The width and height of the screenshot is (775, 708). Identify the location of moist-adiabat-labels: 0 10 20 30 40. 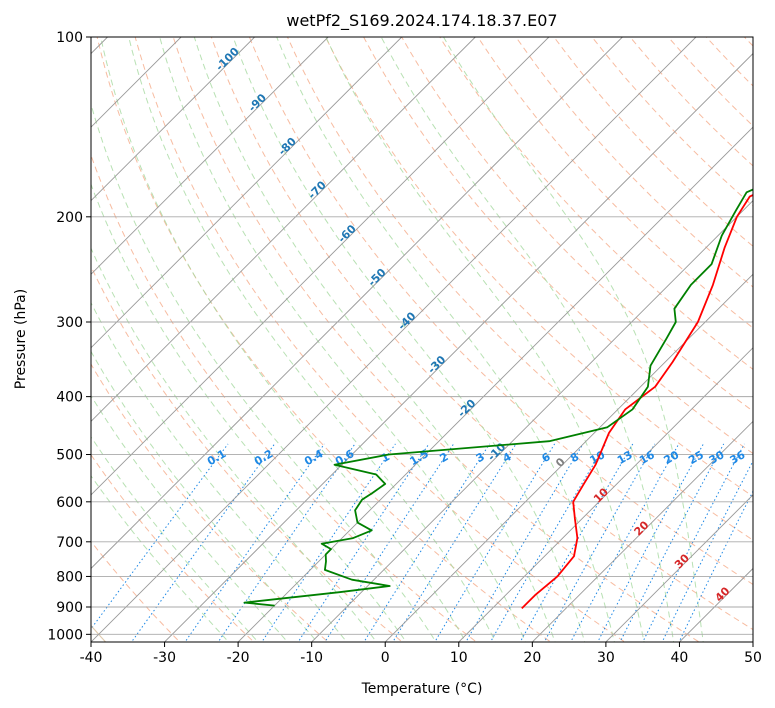
(643, 530).